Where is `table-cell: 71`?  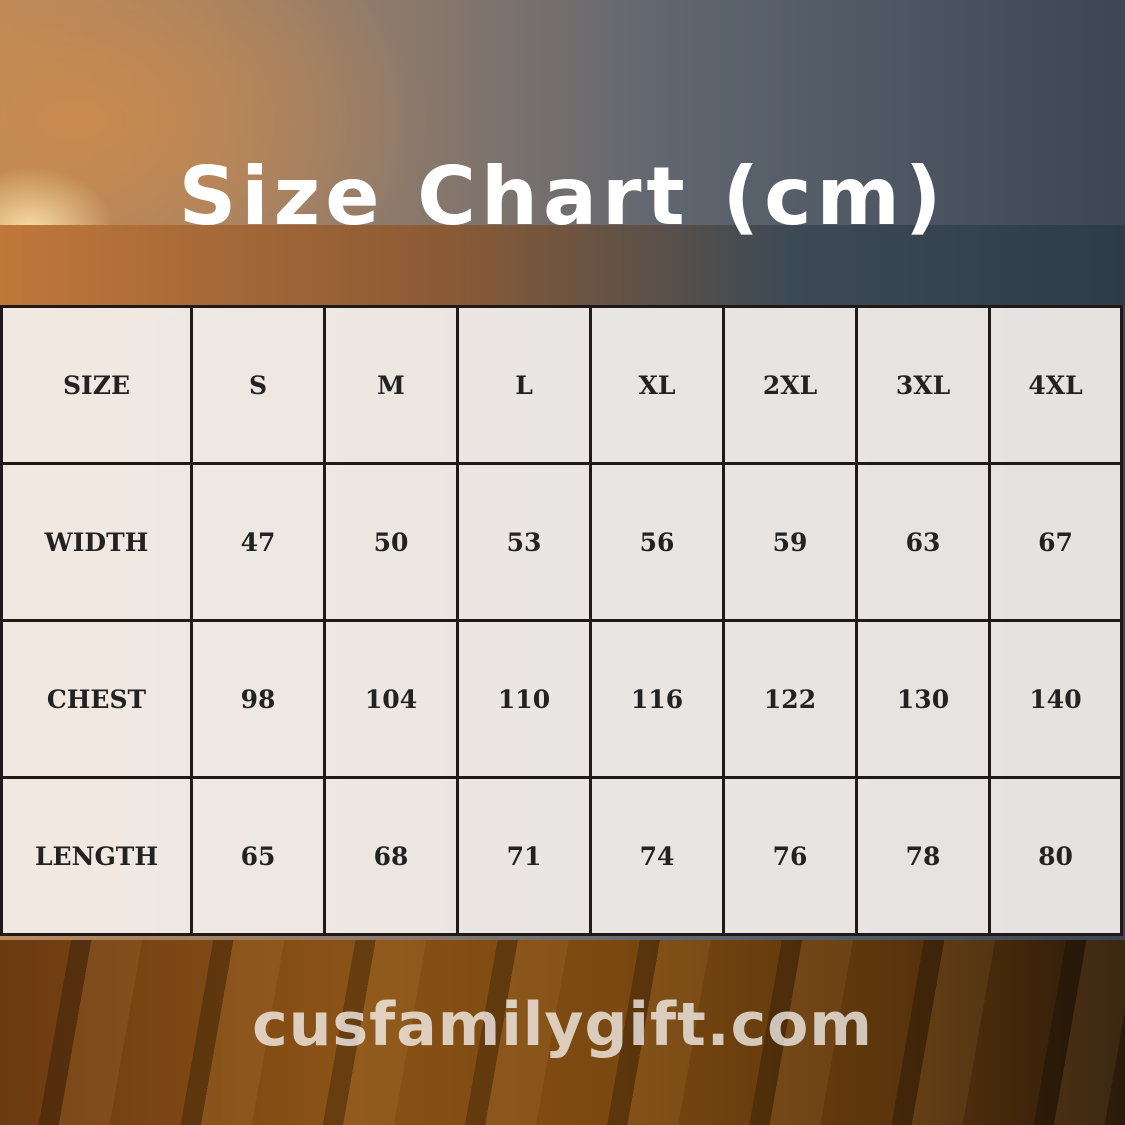 table-cell: 71 is located at coordinates (524, 856).